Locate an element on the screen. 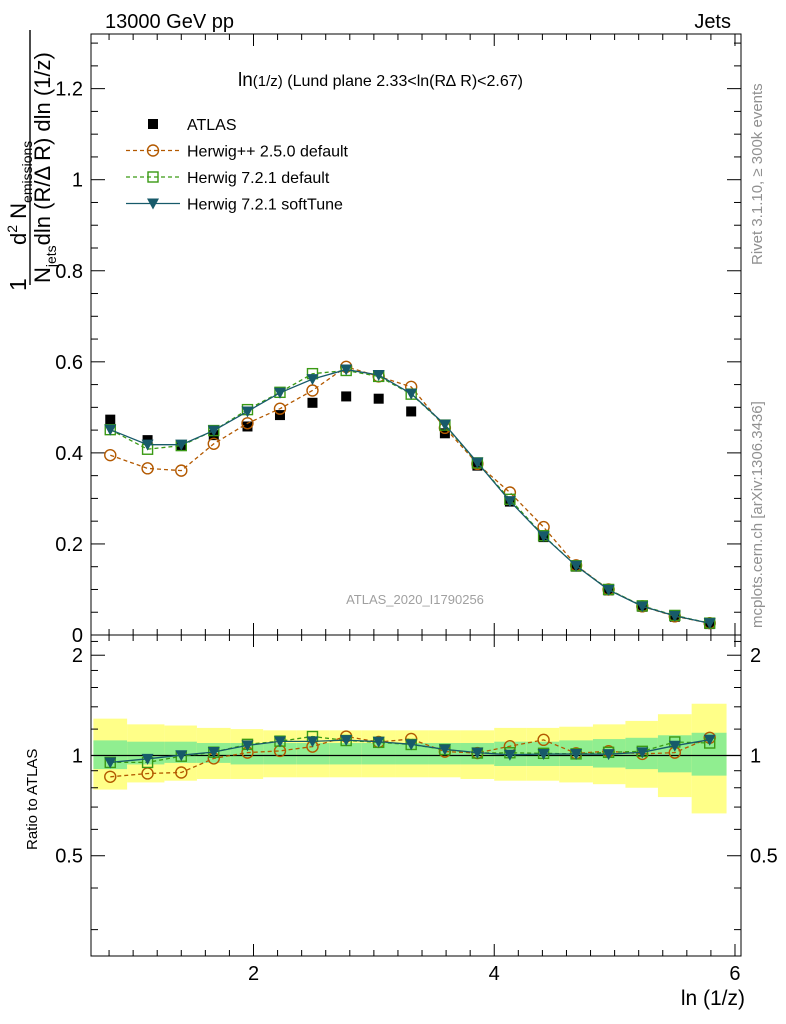  legend-label: Herwig 7.2.1 softTune is located at coordinates (265, 205).